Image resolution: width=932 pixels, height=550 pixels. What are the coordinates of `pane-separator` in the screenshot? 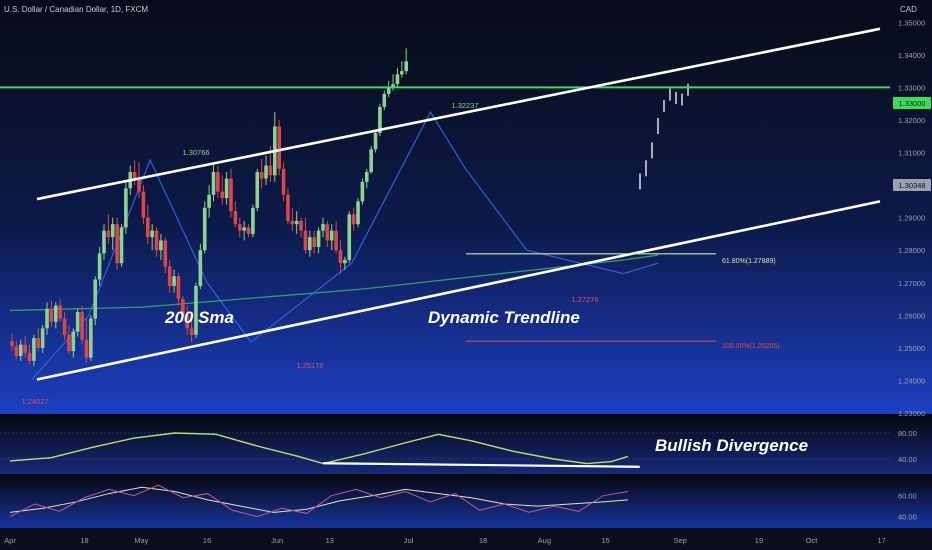 It's located at (466, 475).